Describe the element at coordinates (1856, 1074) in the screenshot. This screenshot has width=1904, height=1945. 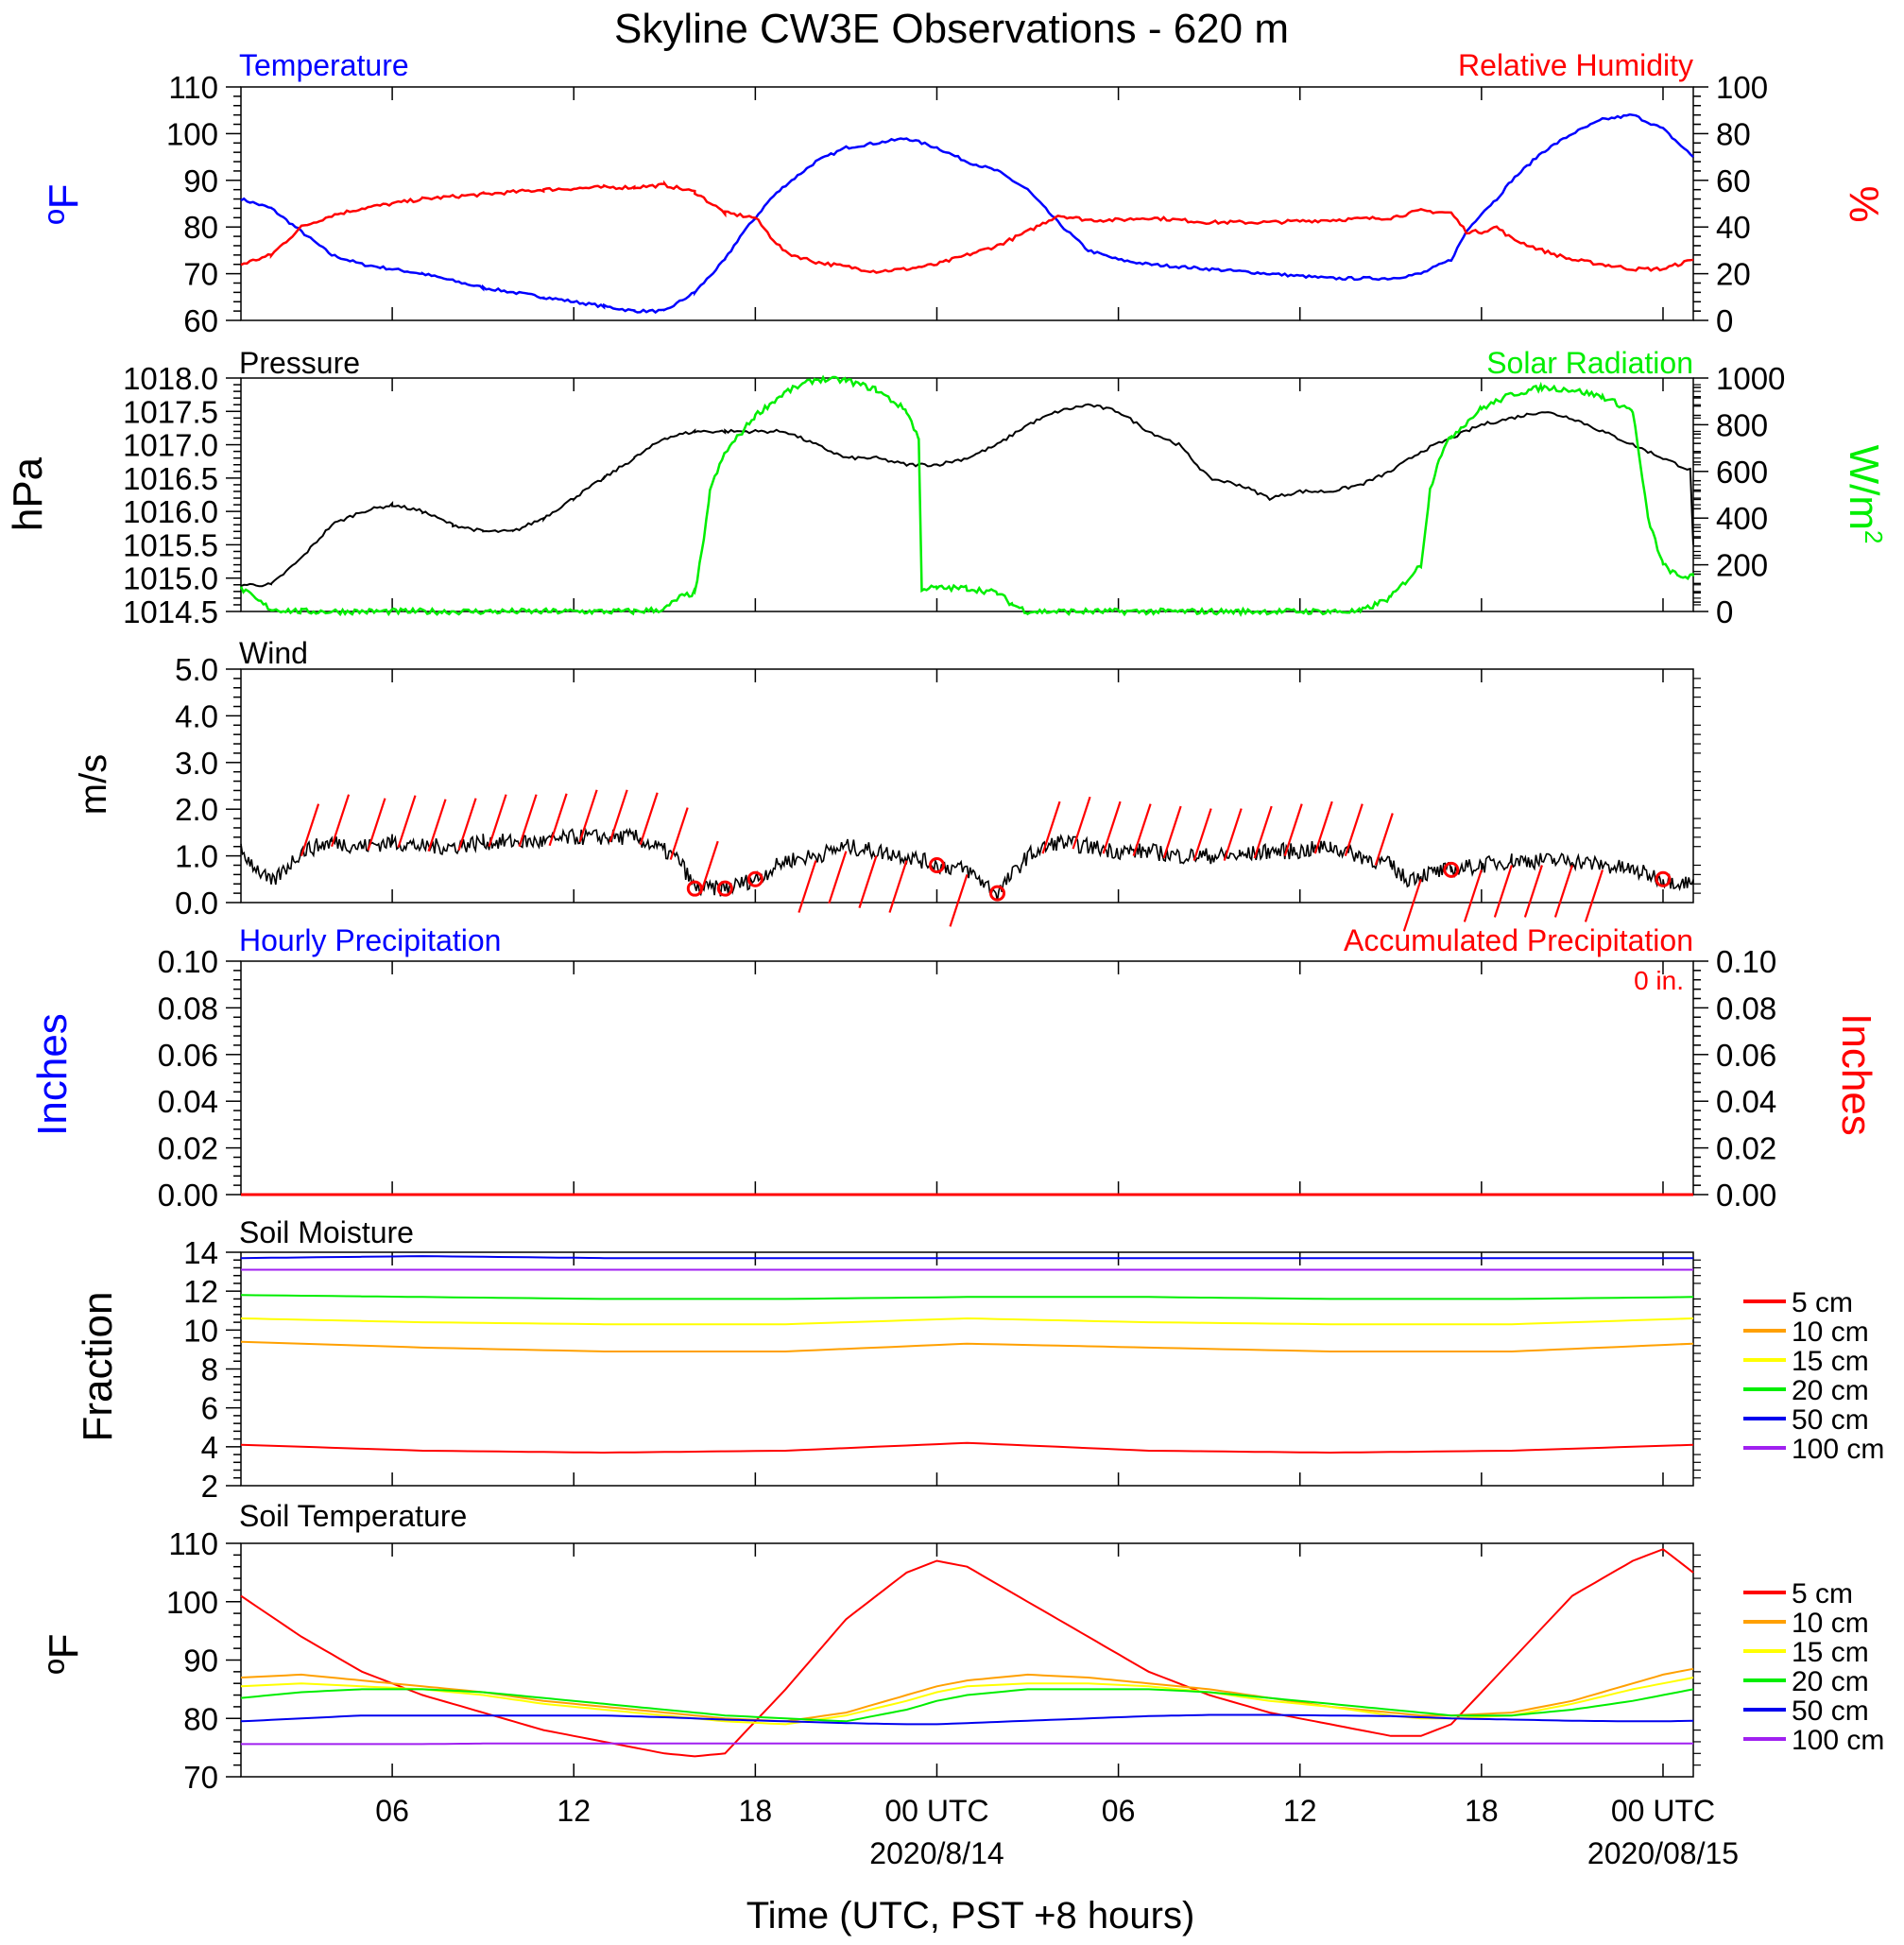
I see `accum-precip-axis-label: Inches` at that location.